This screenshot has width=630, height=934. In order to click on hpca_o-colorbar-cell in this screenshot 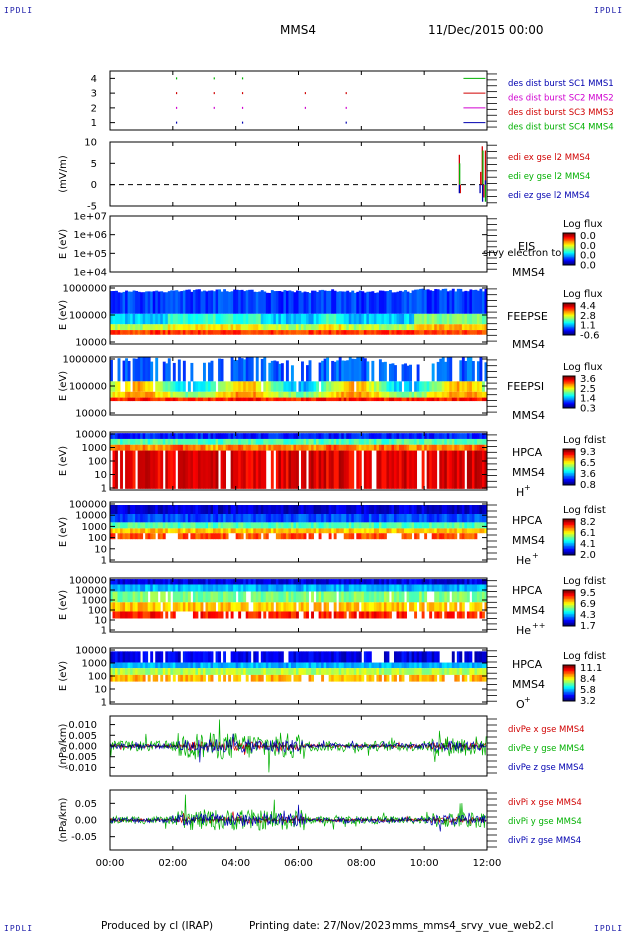, I will do `click(569, 676)`.